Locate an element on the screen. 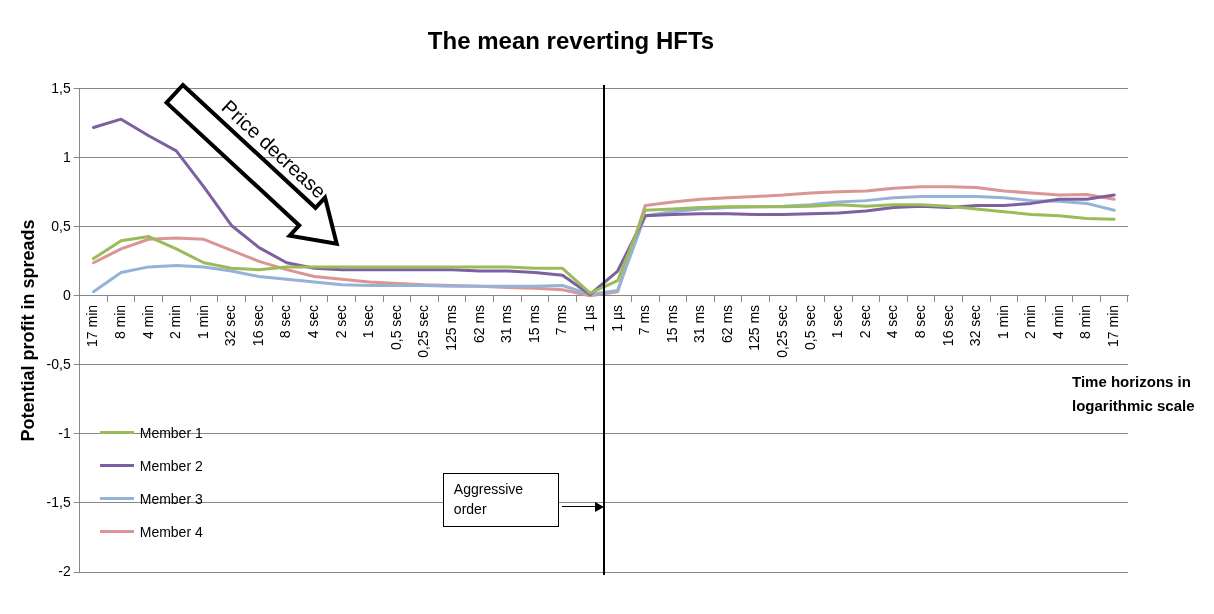 The image size is (1214, 614). legend-label: Member 1 is located at coordinates (171, 432).